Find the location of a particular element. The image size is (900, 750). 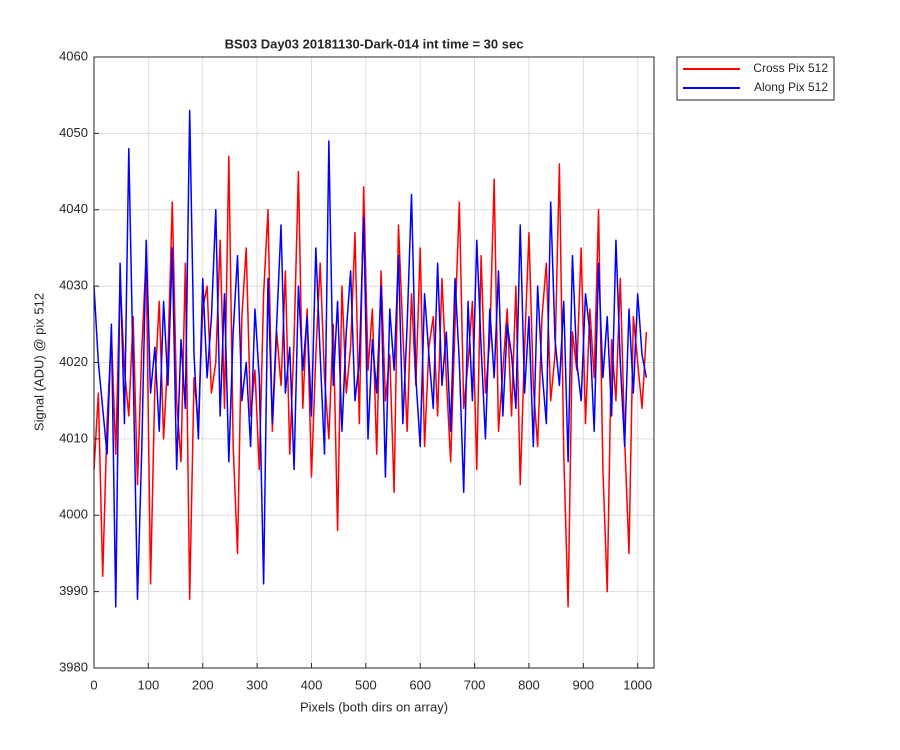

y-axis-label: Signal (ADU) @ pix 512 is located at coordinates (38, 362).